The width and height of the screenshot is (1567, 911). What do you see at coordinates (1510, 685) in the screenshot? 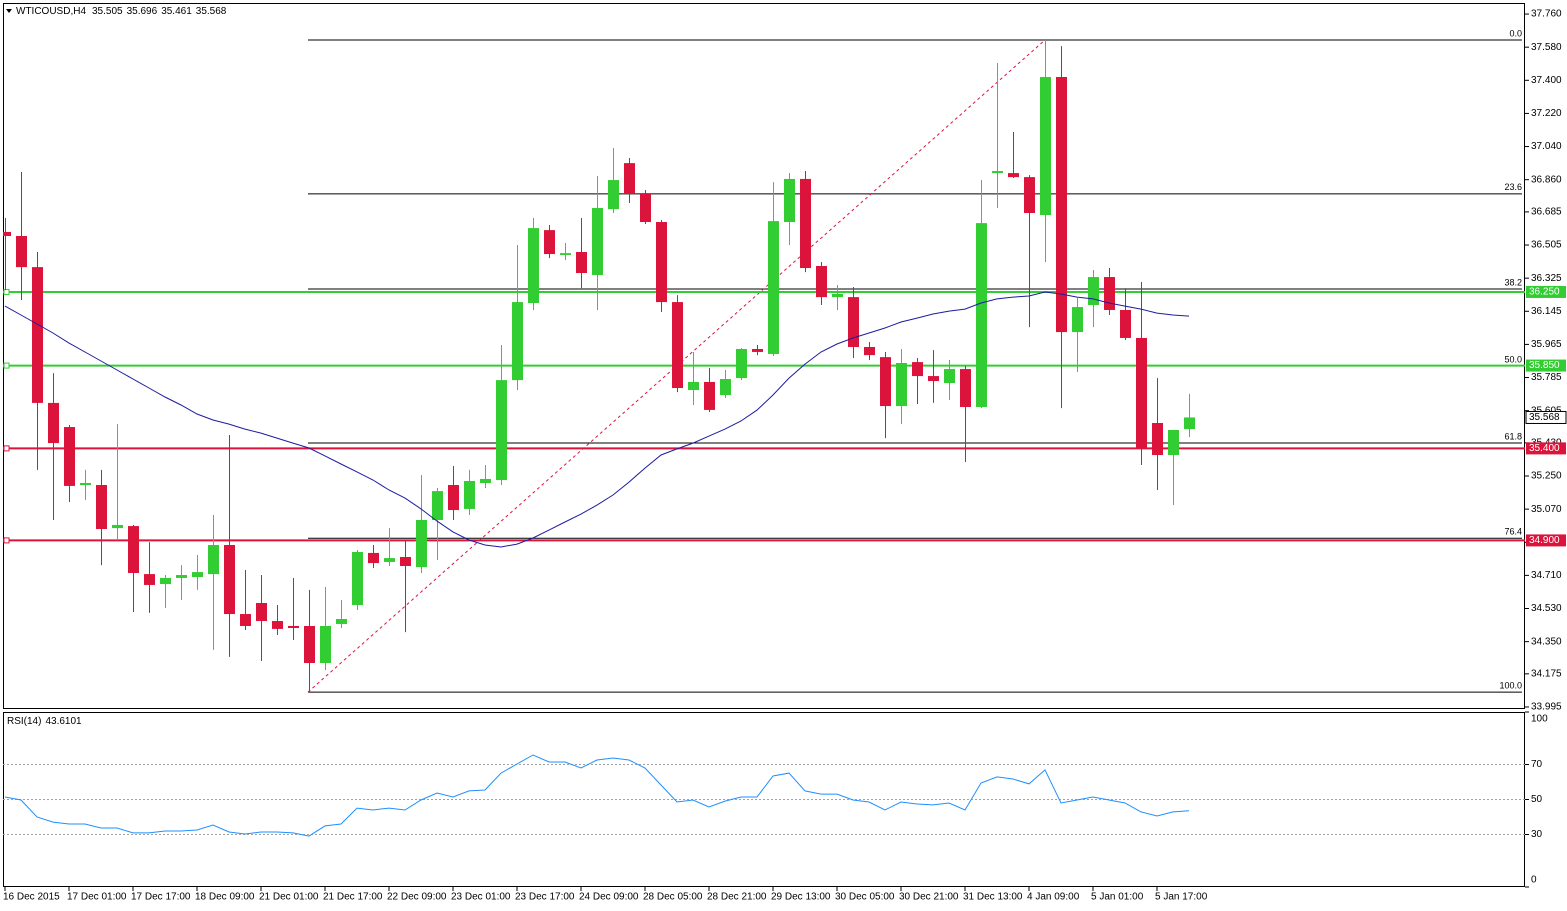
I see `fib-label: 100.0` at bounding box center [1510, 685].